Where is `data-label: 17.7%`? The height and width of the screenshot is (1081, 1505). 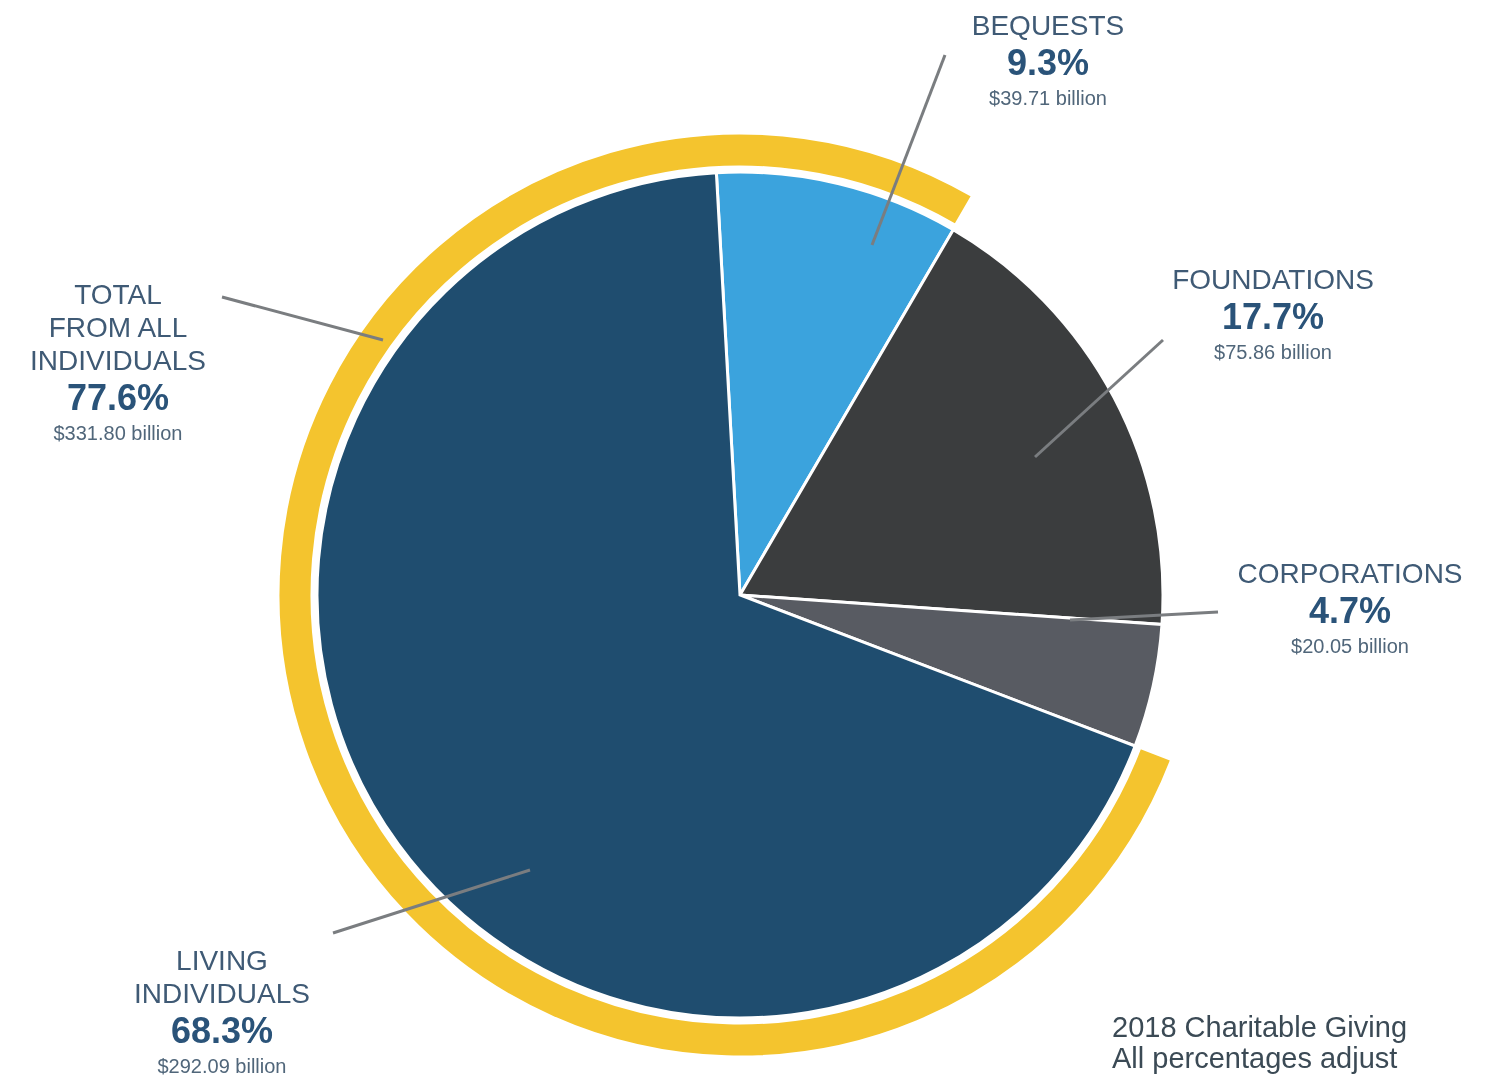
data-label: 17.7% is located at coordinates (1273, 316).